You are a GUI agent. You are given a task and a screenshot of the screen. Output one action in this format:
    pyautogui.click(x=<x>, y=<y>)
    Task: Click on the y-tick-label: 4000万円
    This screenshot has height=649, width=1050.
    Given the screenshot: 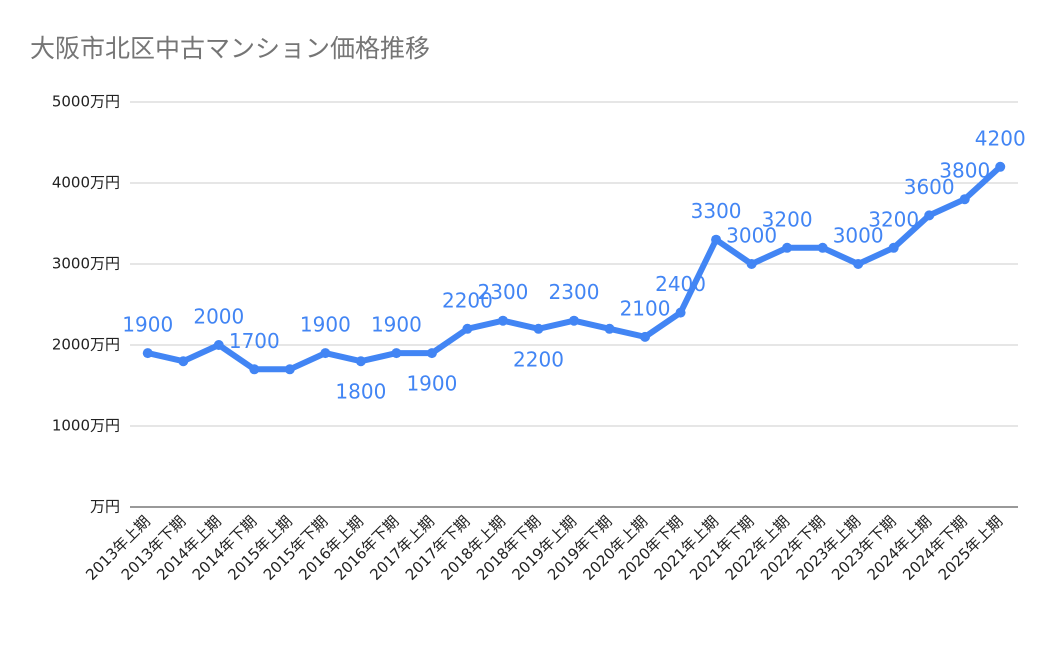 What is the action you would take?
    pyautogui.click(x=86, y=183)
    